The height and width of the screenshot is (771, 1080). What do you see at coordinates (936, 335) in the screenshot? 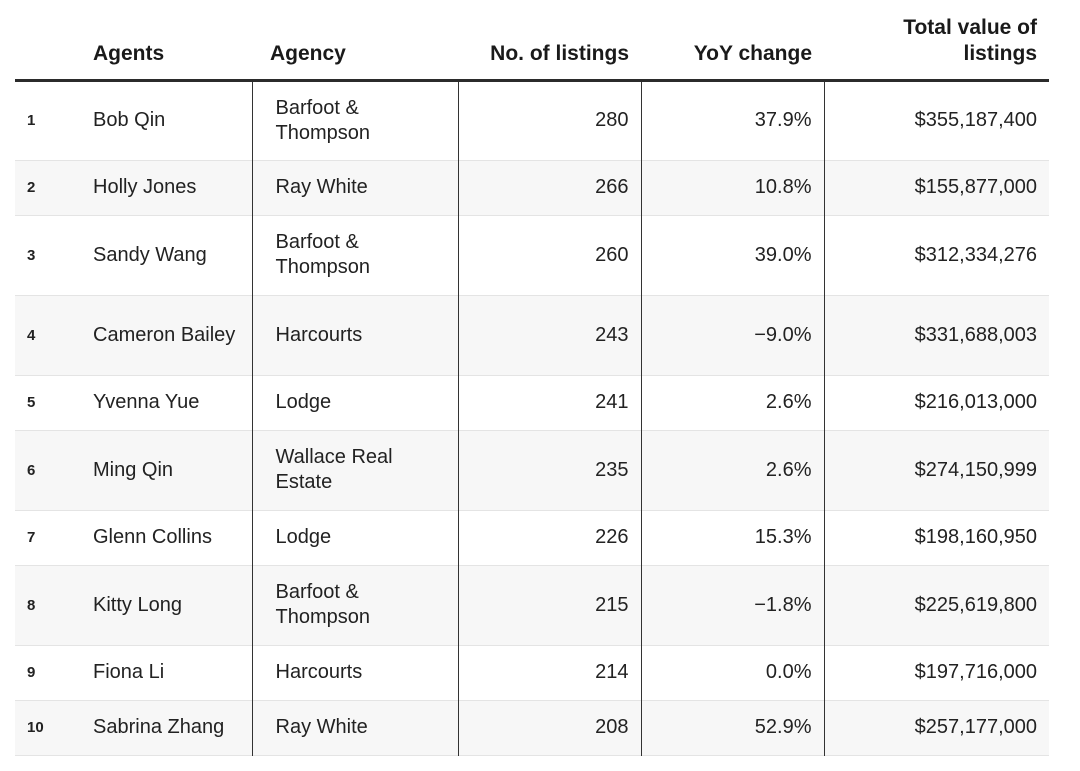
I see `total-value-cell: $331,688,003` at bounding box center [936, 335].